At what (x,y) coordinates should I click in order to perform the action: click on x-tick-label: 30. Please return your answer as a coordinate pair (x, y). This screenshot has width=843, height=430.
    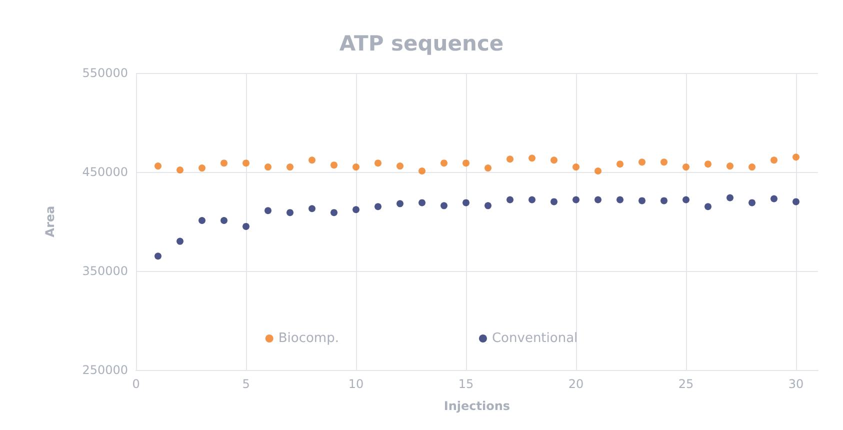
    Looking at the image, I should click on (796, 384).